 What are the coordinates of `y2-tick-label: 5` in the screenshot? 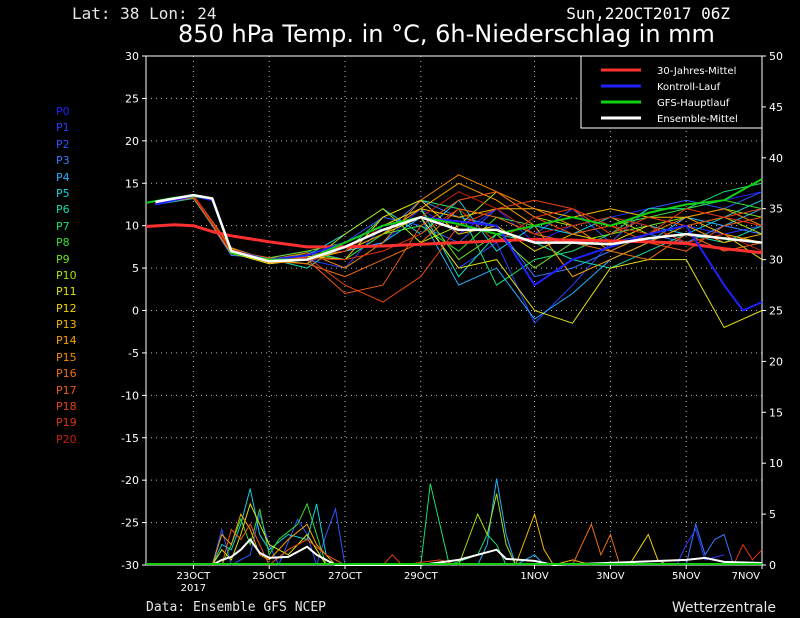 It's located at (772, 514).